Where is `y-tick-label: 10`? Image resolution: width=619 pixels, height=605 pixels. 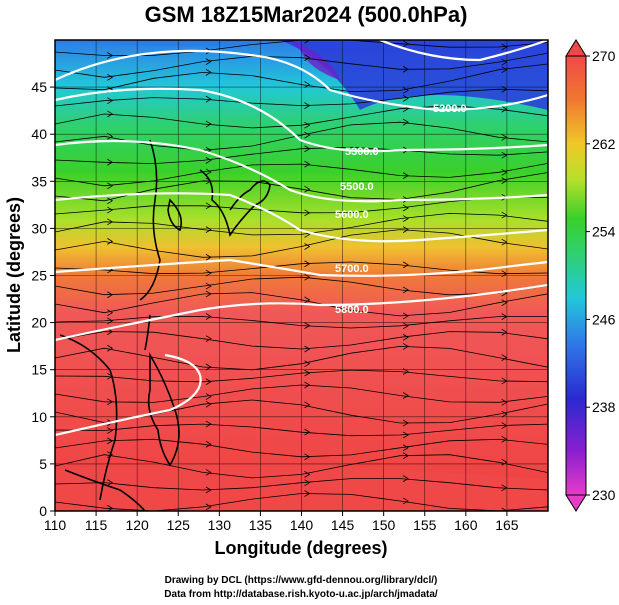
y-tick-label: 10 is located at coordinates (39, 417).